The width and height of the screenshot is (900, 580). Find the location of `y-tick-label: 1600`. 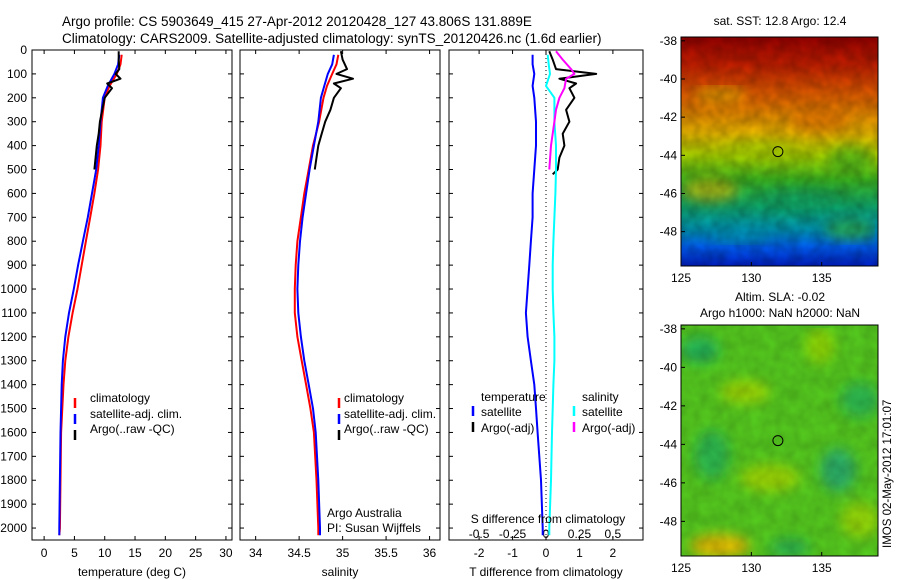

y-tick-label: 1600 is located at coordinates (13, 432).